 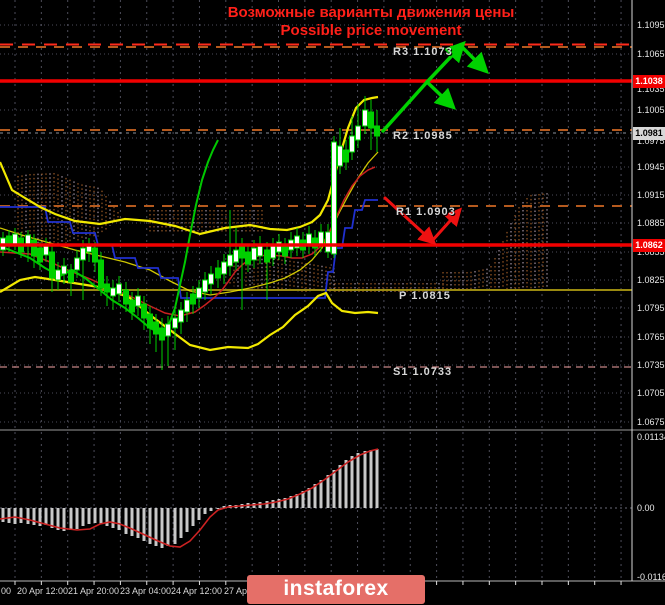 What do you see at coordinates (423, 372) in the screenshot?
I see `pivot-level-label: S1 1.0733` at bounding box center [423, 372].